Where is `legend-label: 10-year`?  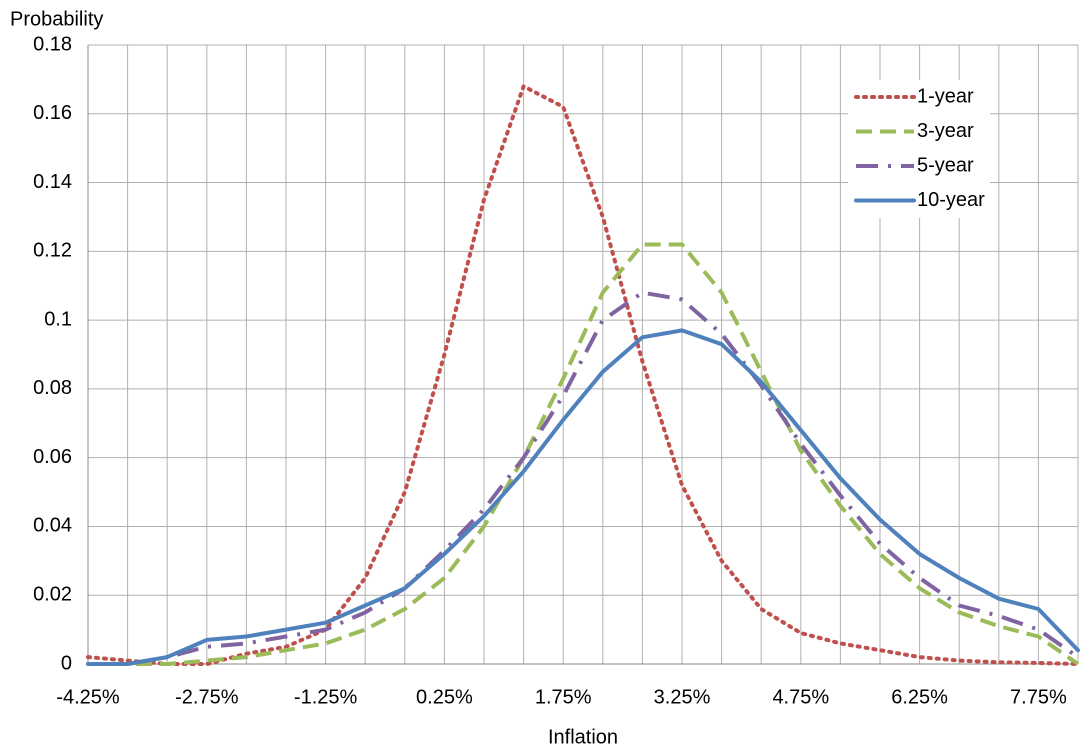
legend-label: 10-year is located at coordinates (951, 200).